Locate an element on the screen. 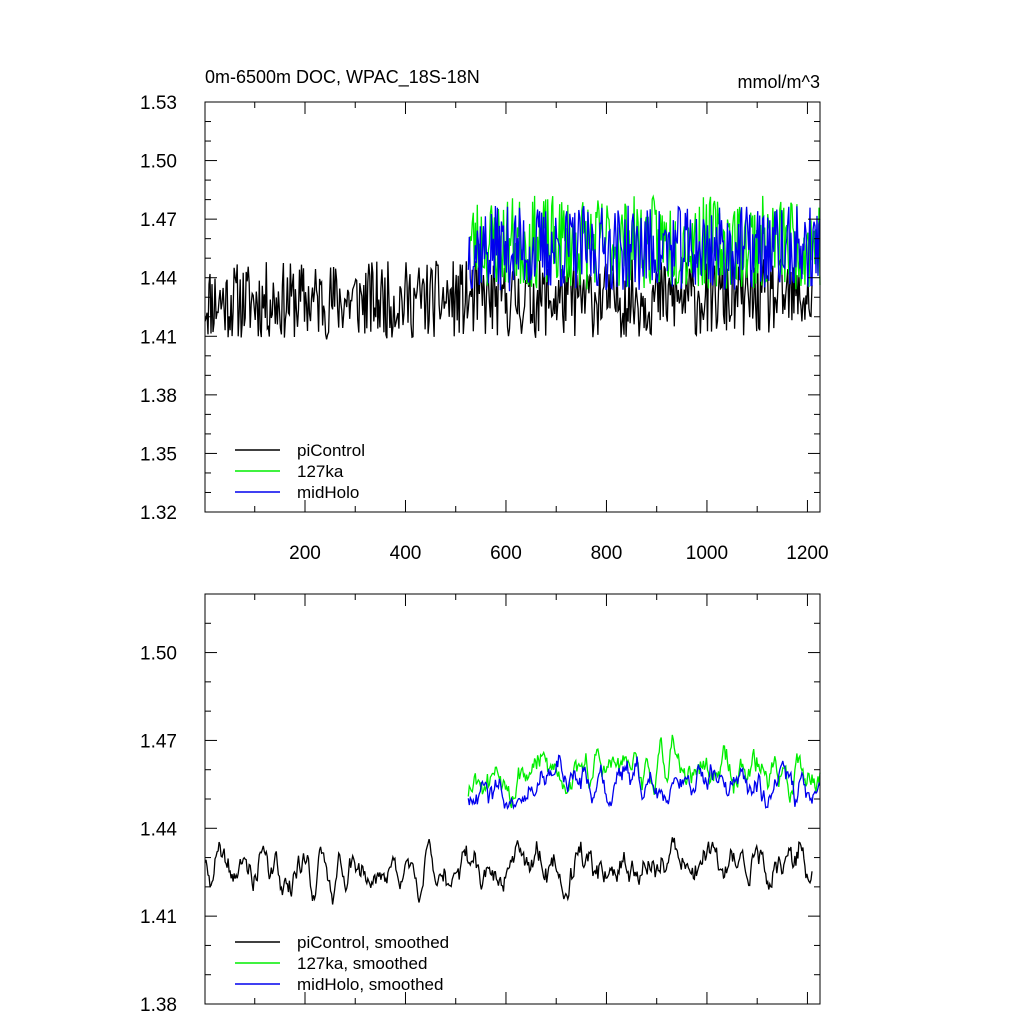  x-tick-label: 1200 is located at coordinates (807, 553).